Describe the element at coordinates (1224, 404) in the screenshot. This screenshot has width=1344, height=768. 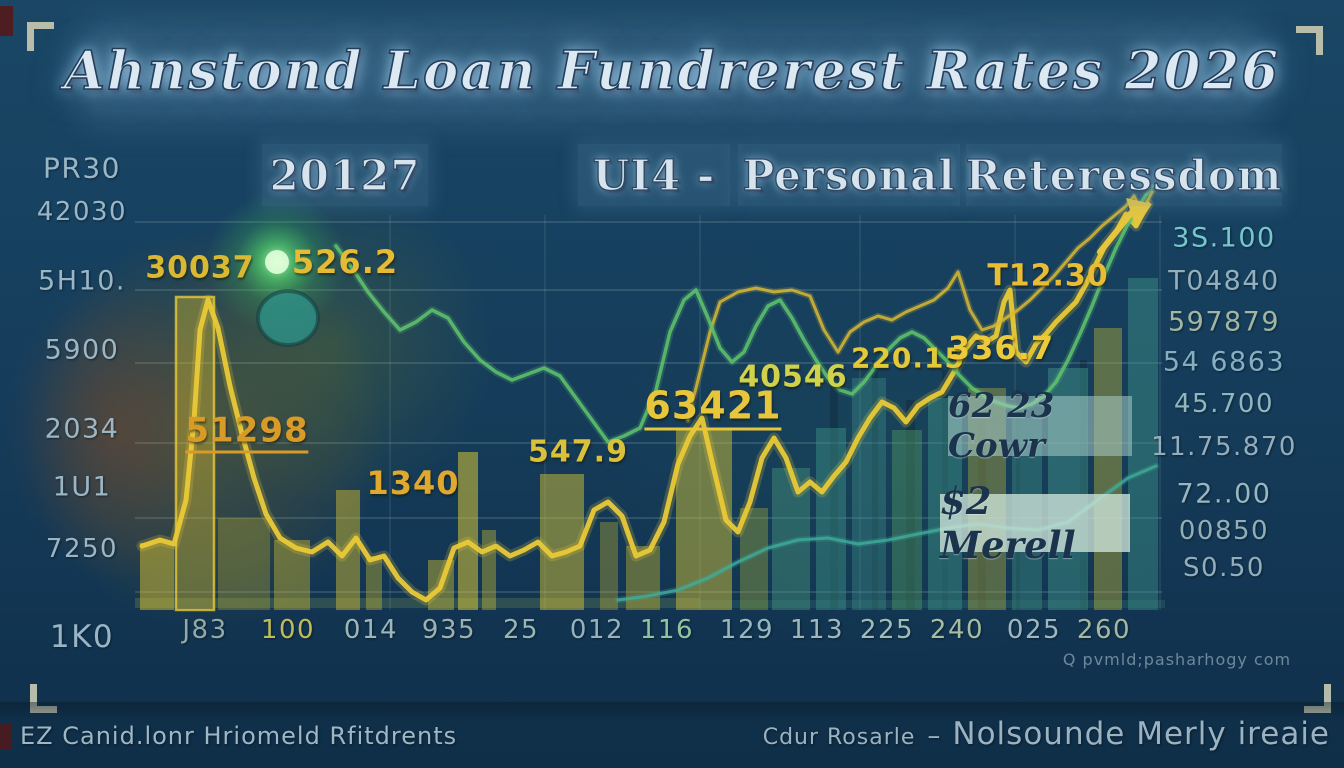
I see `right-axis-tick: 45.700` at that location.